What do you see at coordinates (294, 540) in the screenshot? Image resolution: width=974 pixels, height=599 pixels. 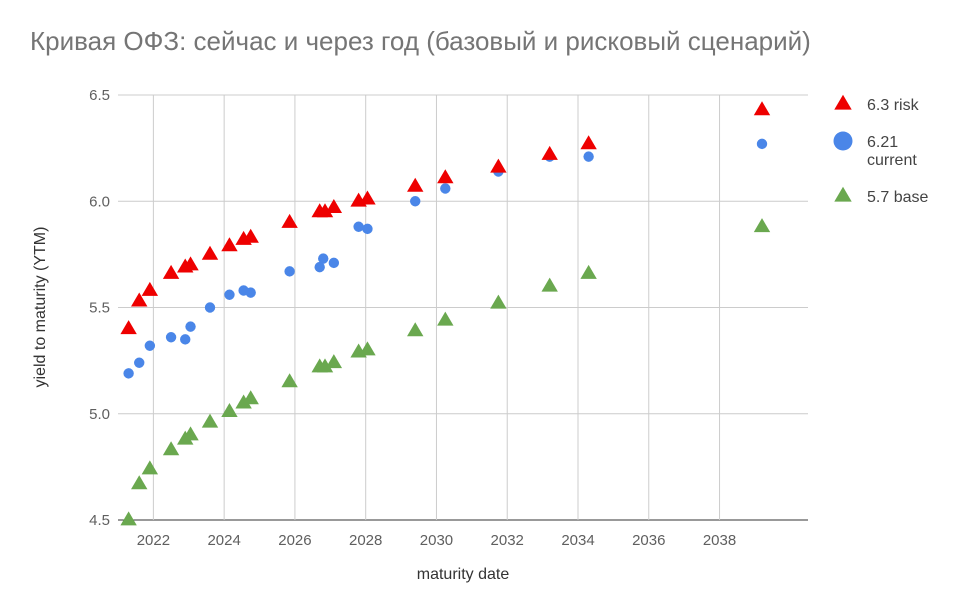 I see `x-tick-label: 2026` at bounding box center [294, 540].